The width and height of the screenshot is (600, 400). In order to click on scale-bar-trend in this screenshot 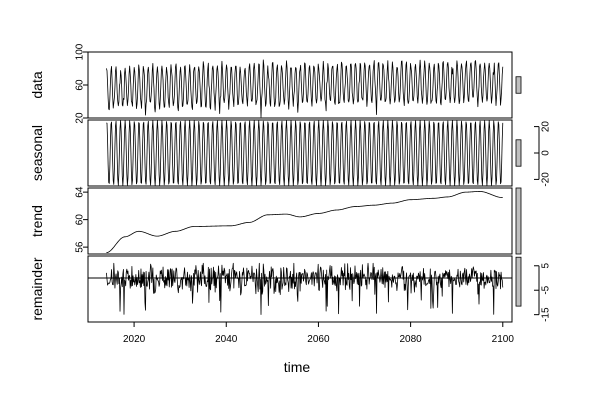, I will do `click(518, 221)`.